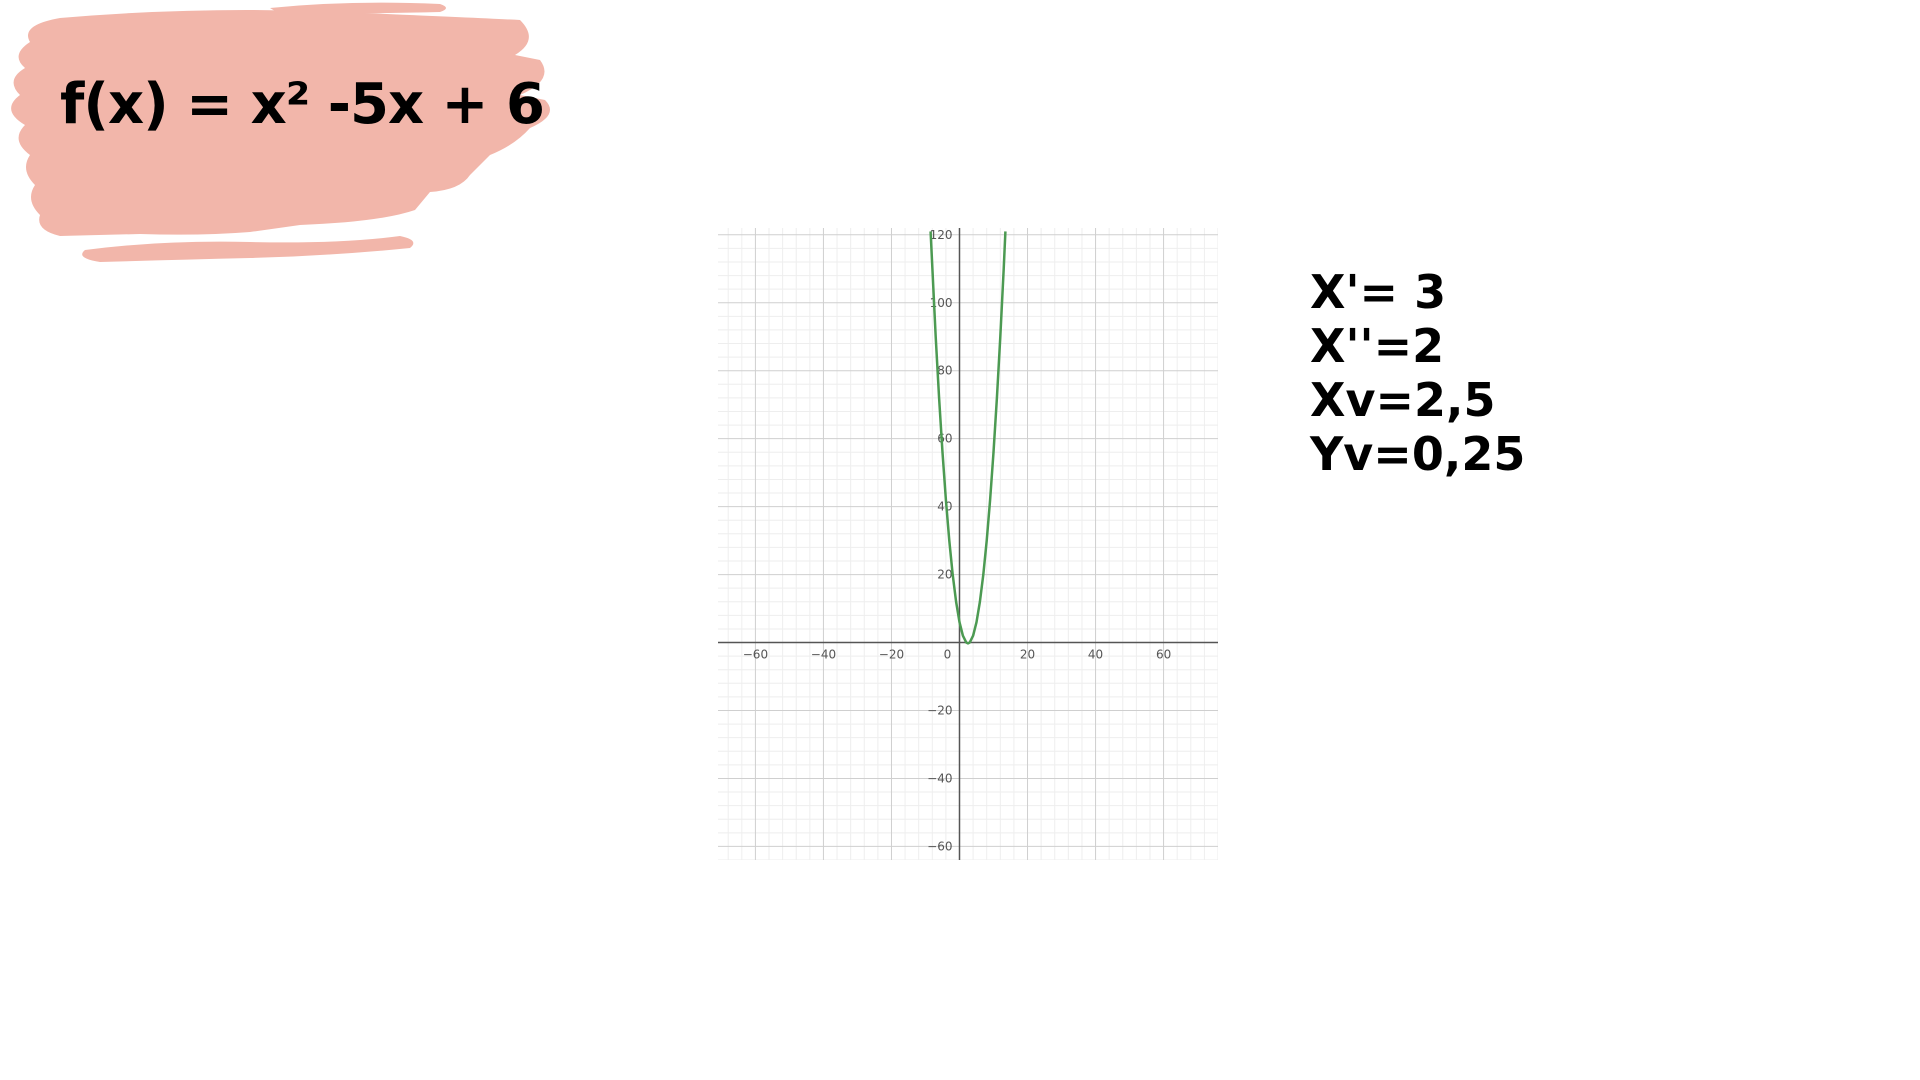 The image size is (1920, 1080). Describe the element at coordinates (1418, 454) in the screenshot. I see `vertex-y: Yv=0,25` at that location.